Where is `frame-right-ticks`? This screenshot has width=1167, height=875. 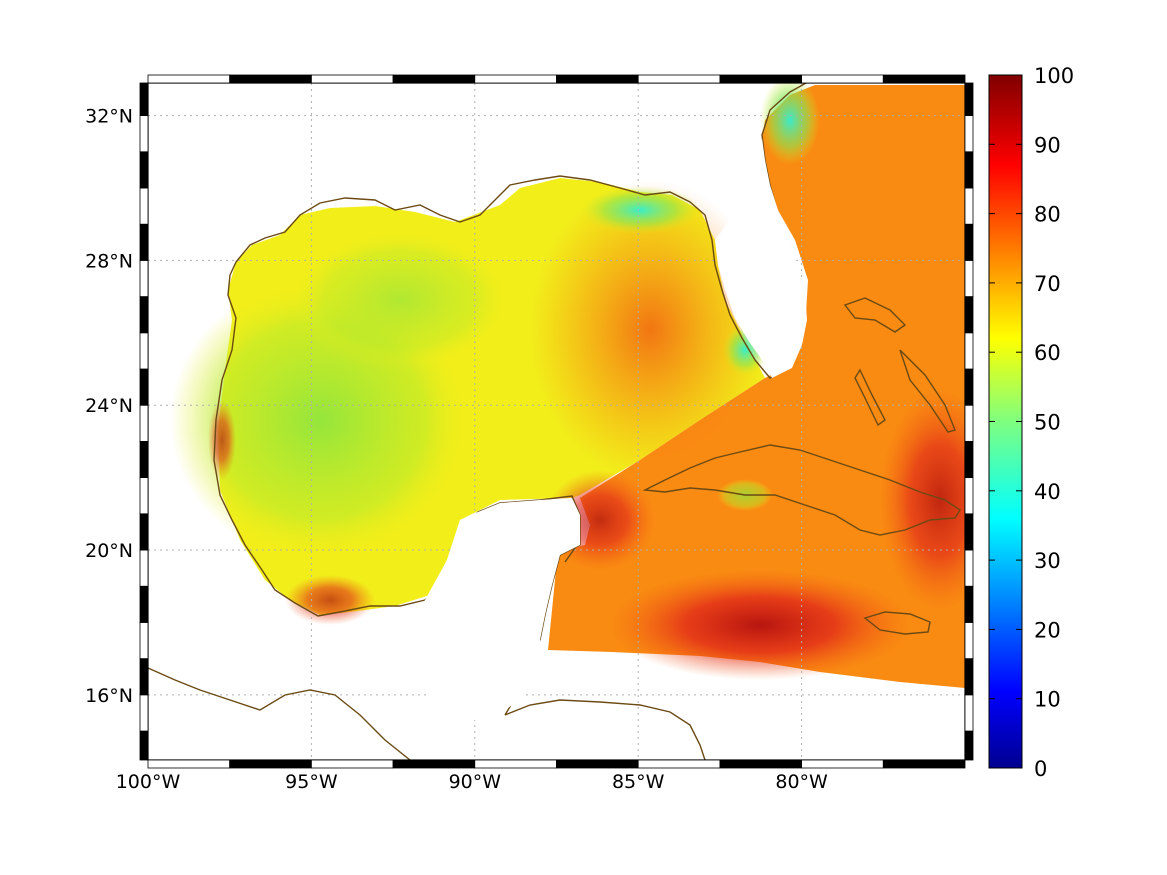 frame-right-ticks is located at coordinates (969, 421).